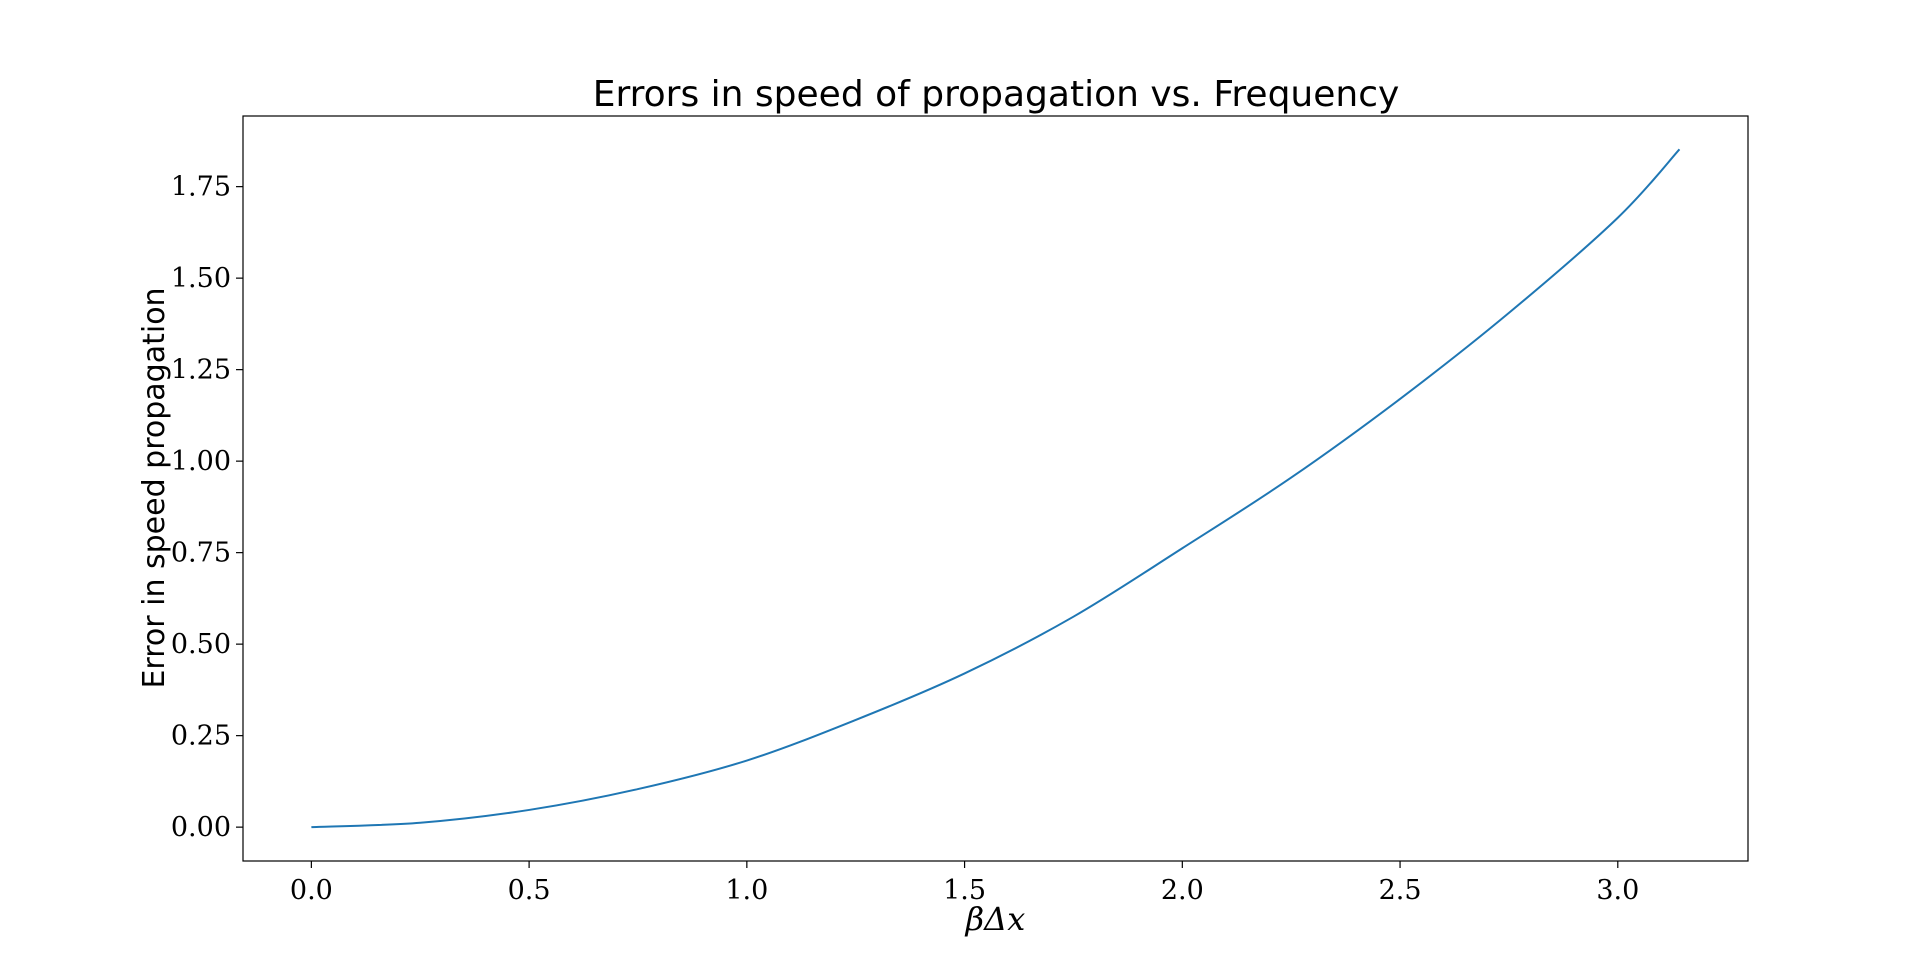  Describe the element at coordinates (1182, 890) in the screenshot. I see `x-tick-label: 2.0` at that location.